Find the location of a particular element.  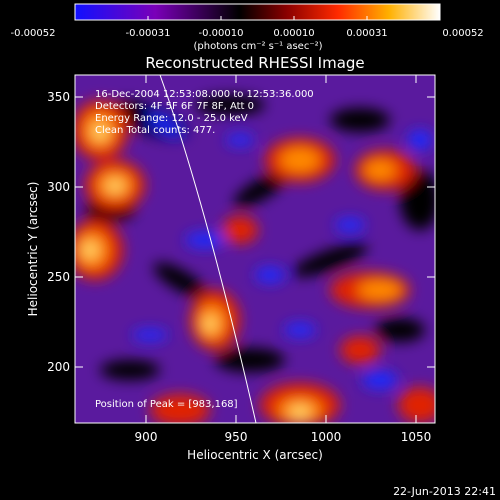

y-tick-label: 250 is located at coordinates (58, 277).